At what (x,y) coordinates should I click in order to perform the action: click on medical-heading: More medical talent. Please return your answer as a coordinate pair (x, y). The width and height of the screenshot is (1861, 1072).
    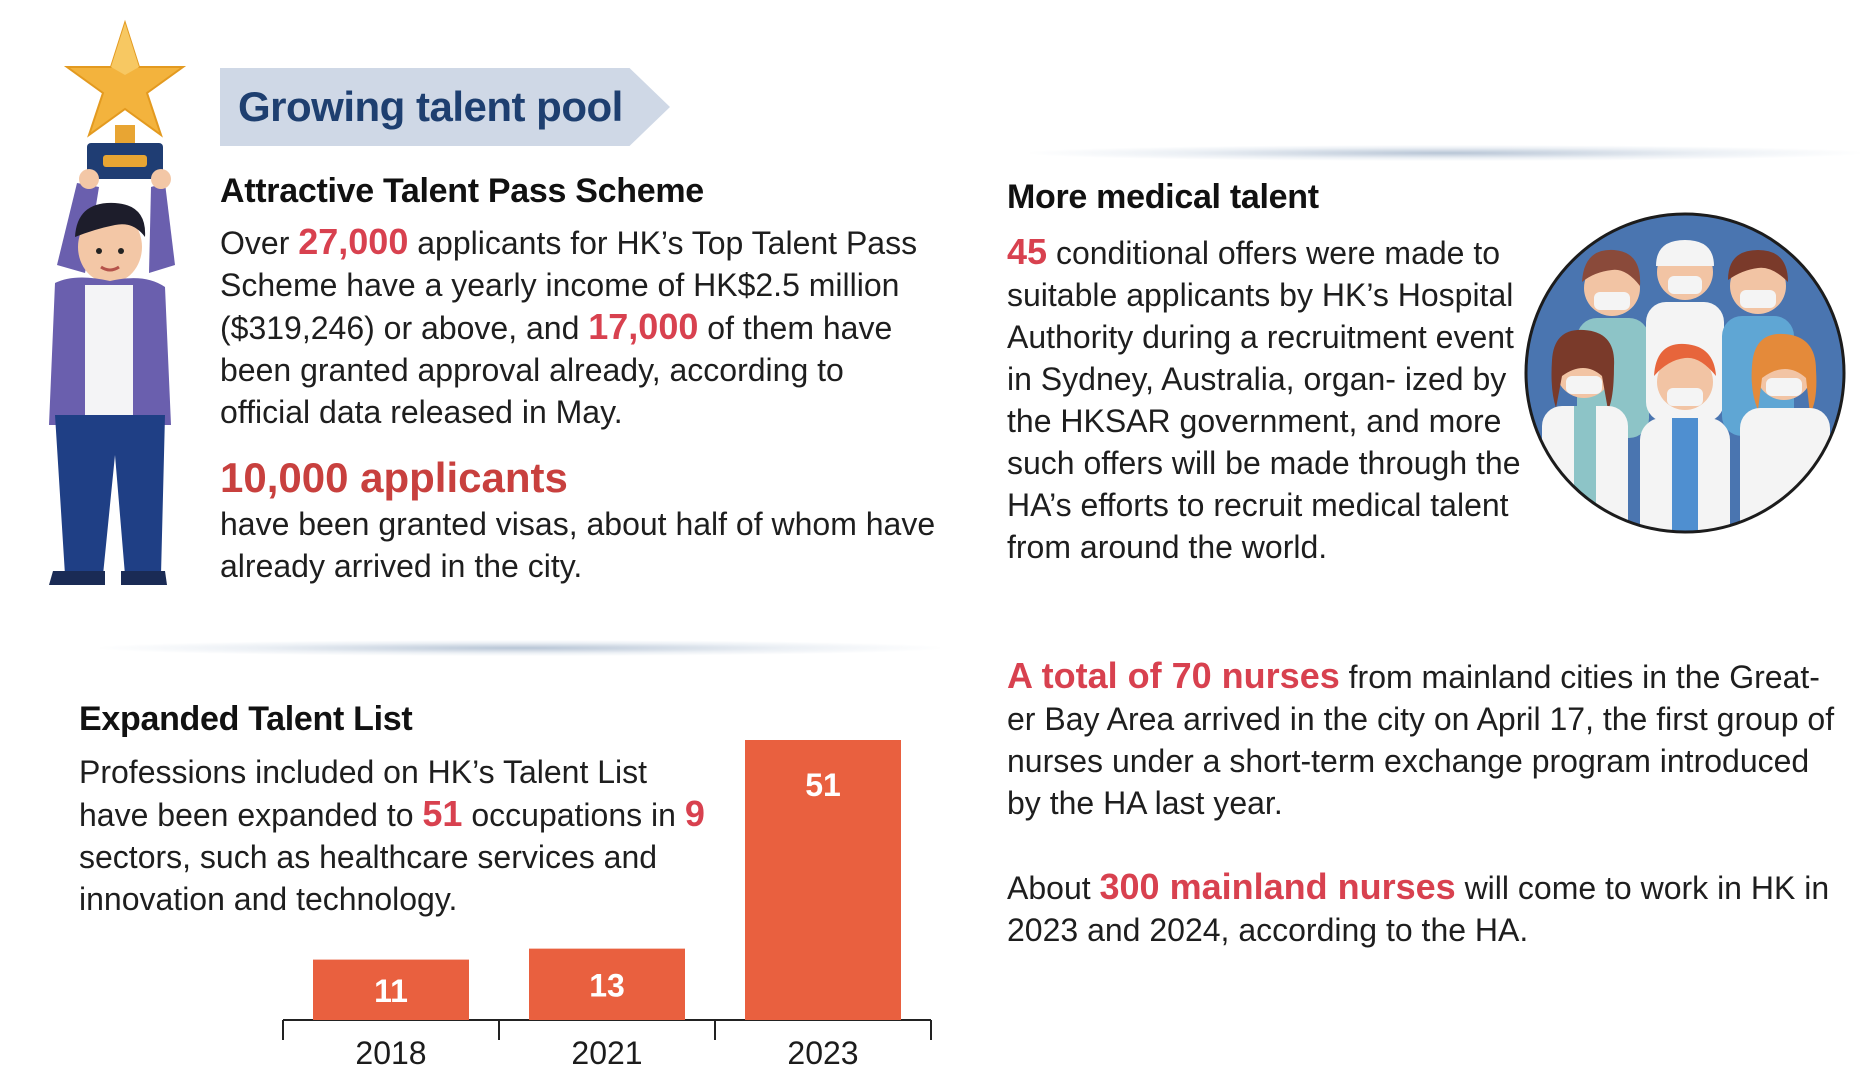
    Looking at the image, I should click on (1163, 197).